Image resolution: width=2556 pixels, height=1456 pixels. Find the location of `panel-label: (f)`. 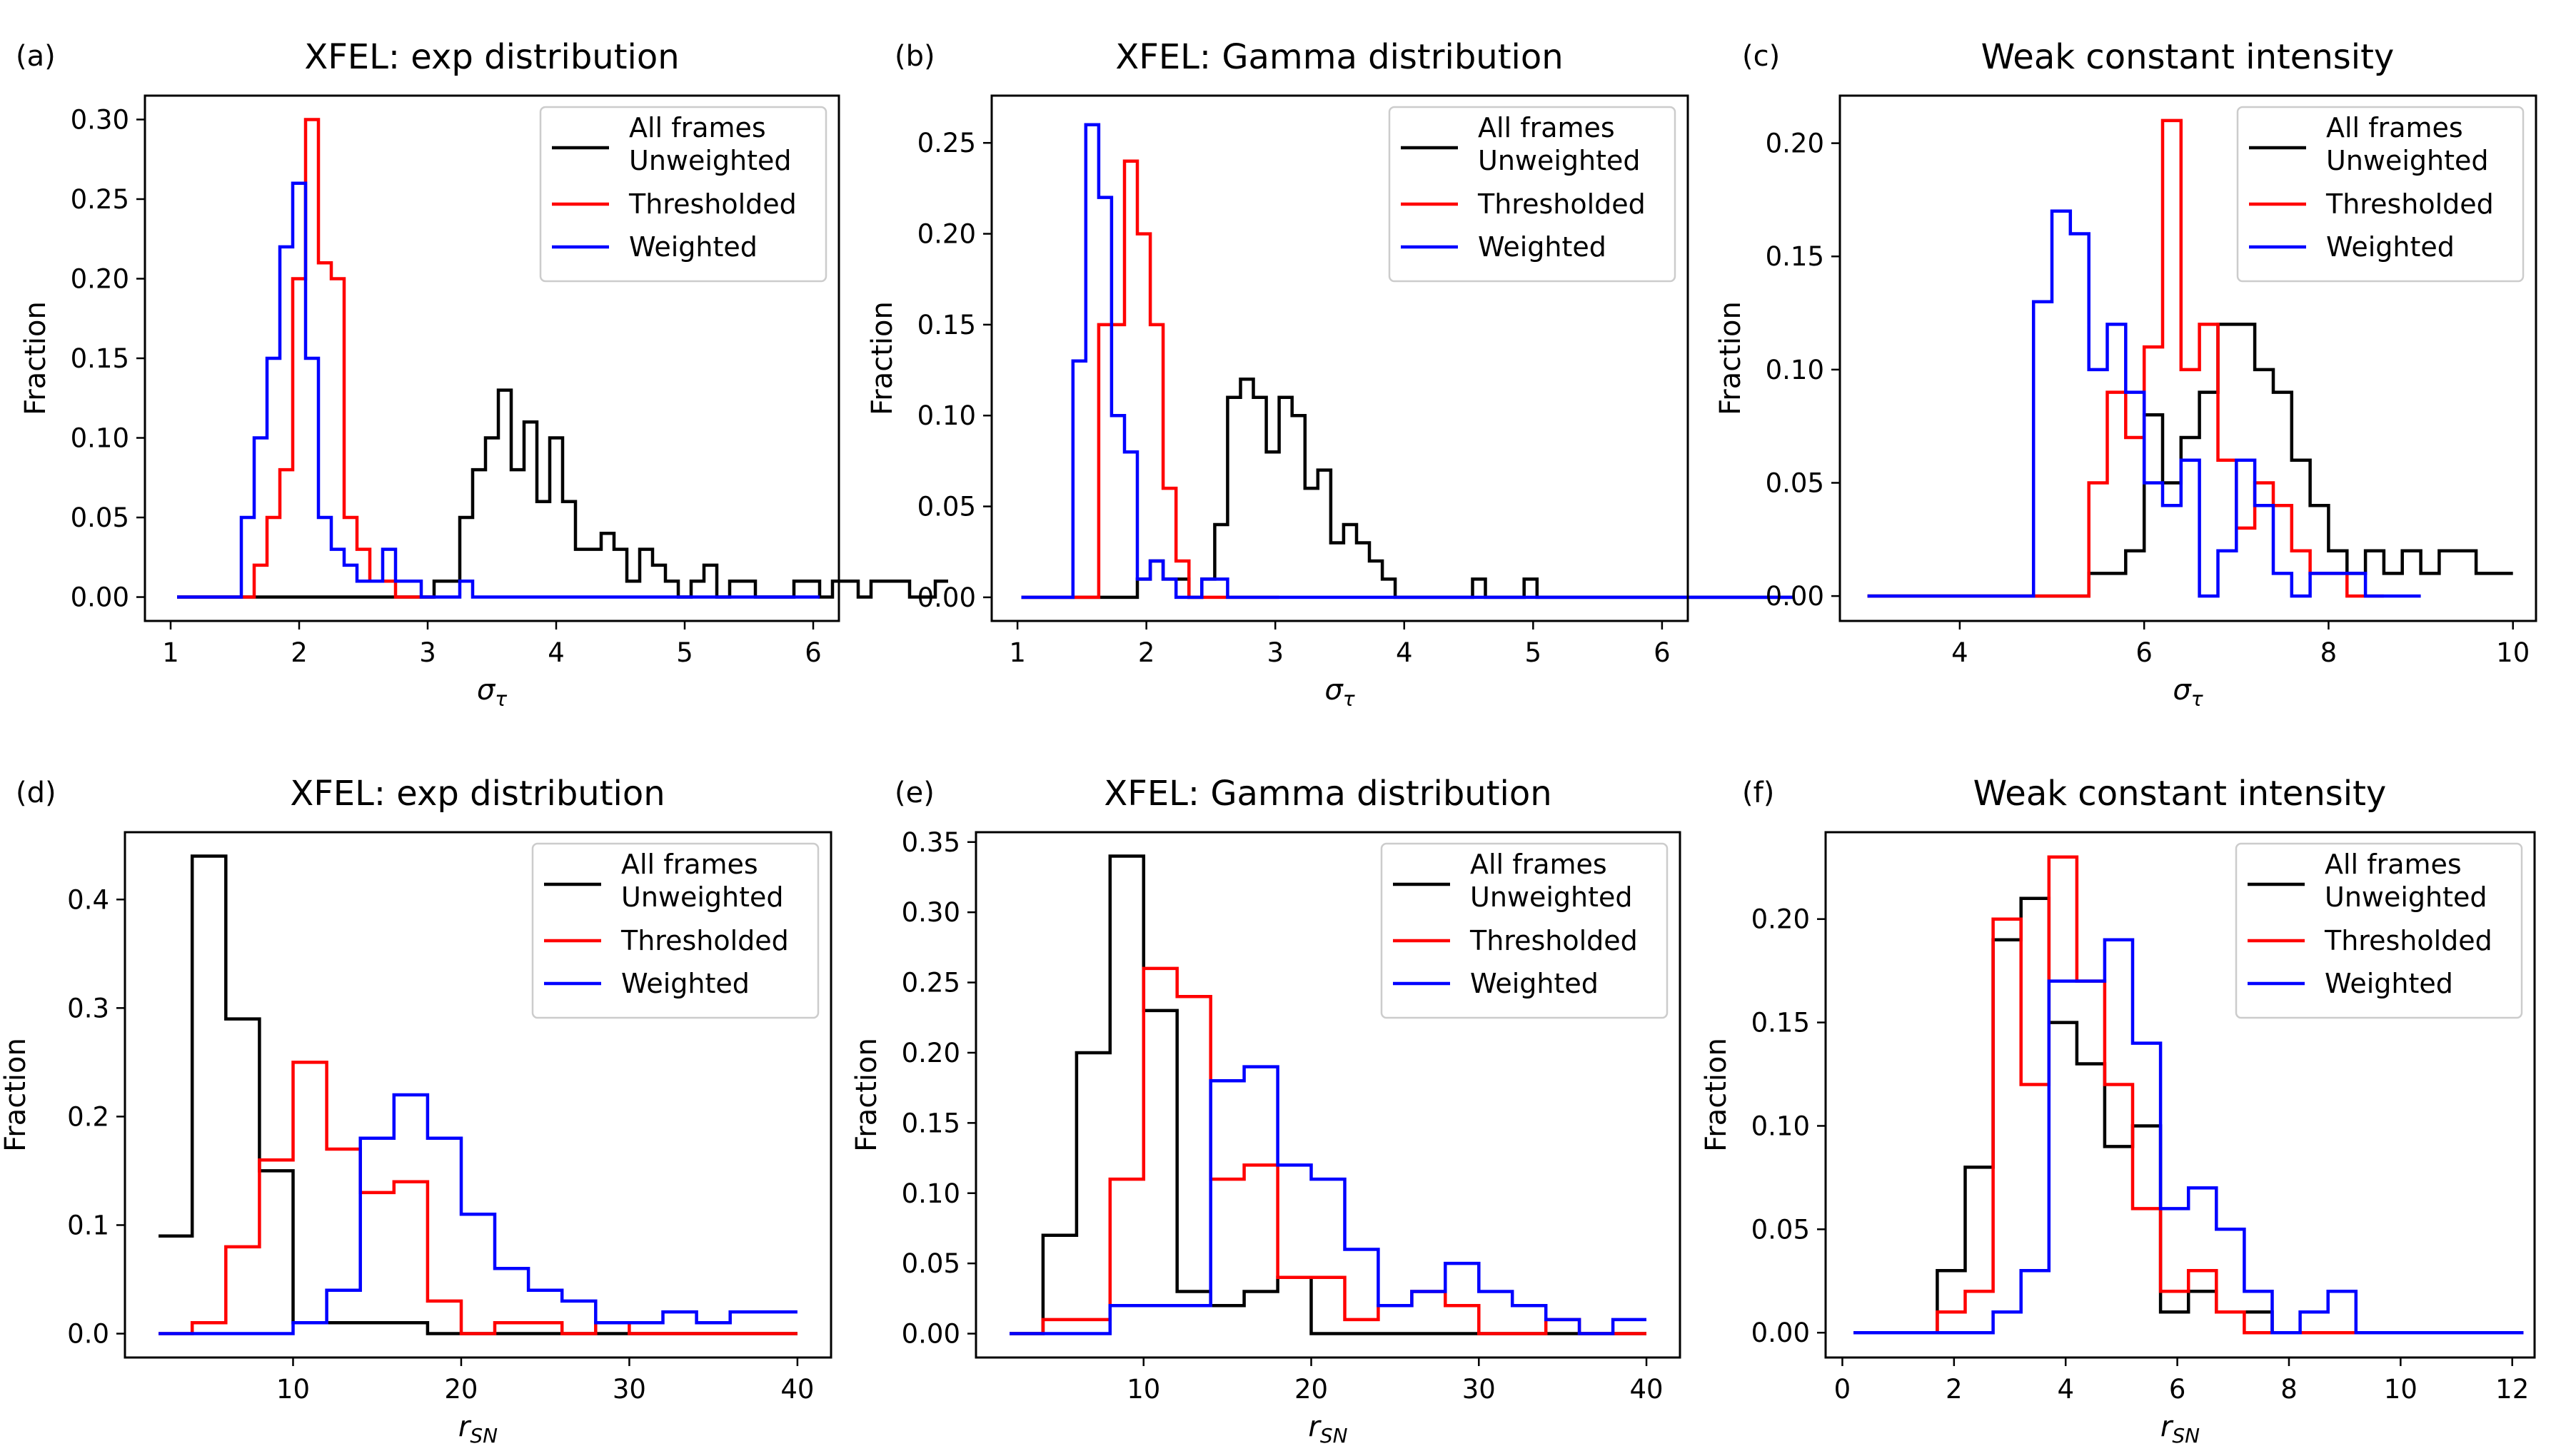

panel-label: (f) is located at coordinates (1758, 793).